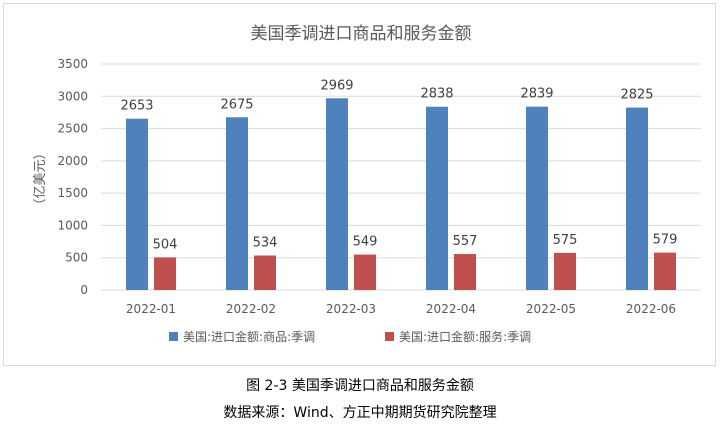 The height and width of the screenshot is (430, 720). I want to click on data-label: 2838, so click(436, 94).